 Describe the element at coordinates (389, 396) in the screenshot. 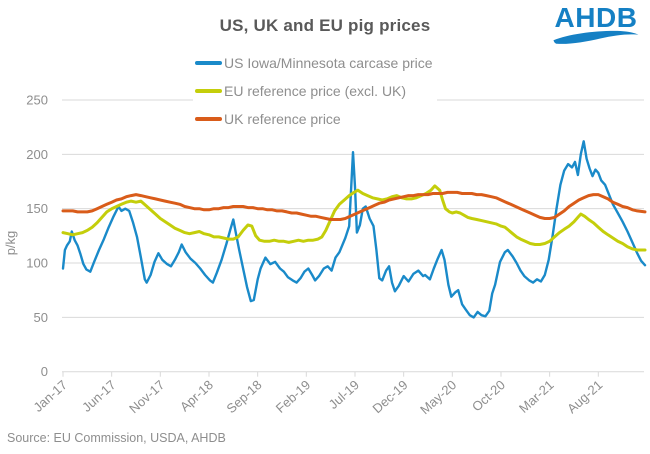

I see `x-tick-label: Dec-19` at that location.